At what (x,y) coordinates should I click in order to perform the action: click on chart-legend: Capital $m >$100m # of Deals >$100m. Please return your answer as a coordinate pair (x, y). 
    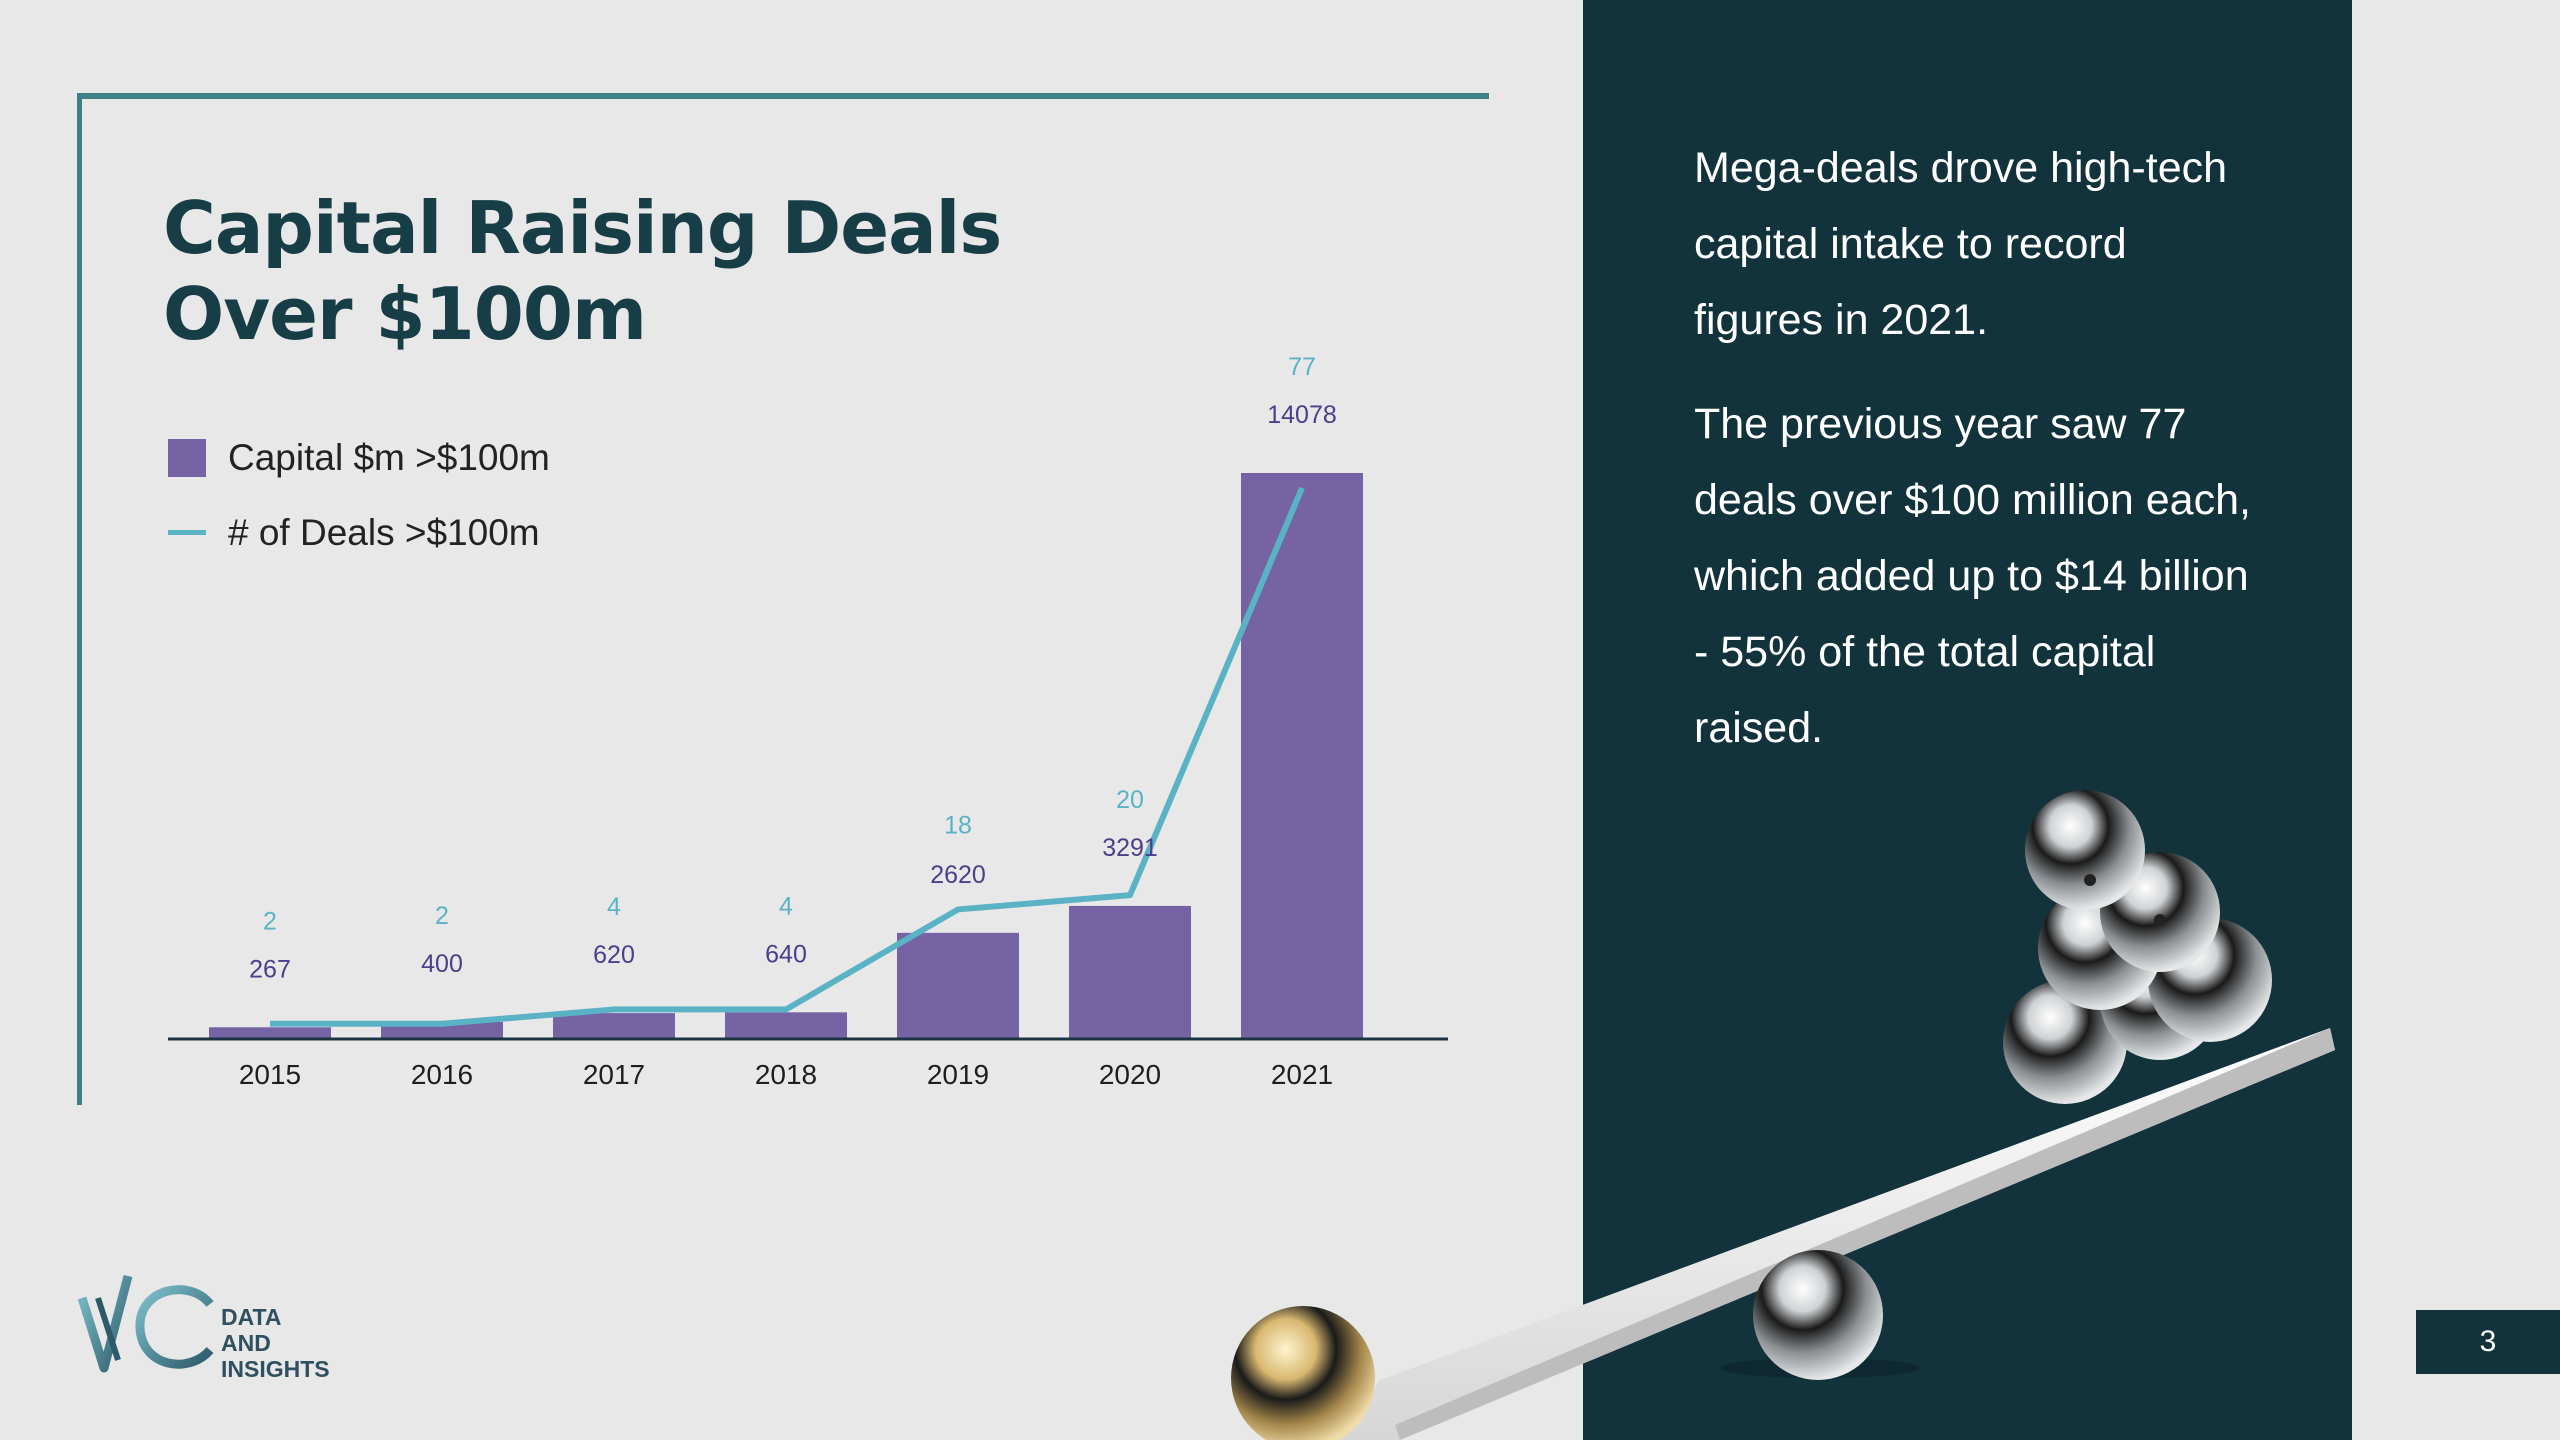
    Looking at the image, I should click on (359, 495).